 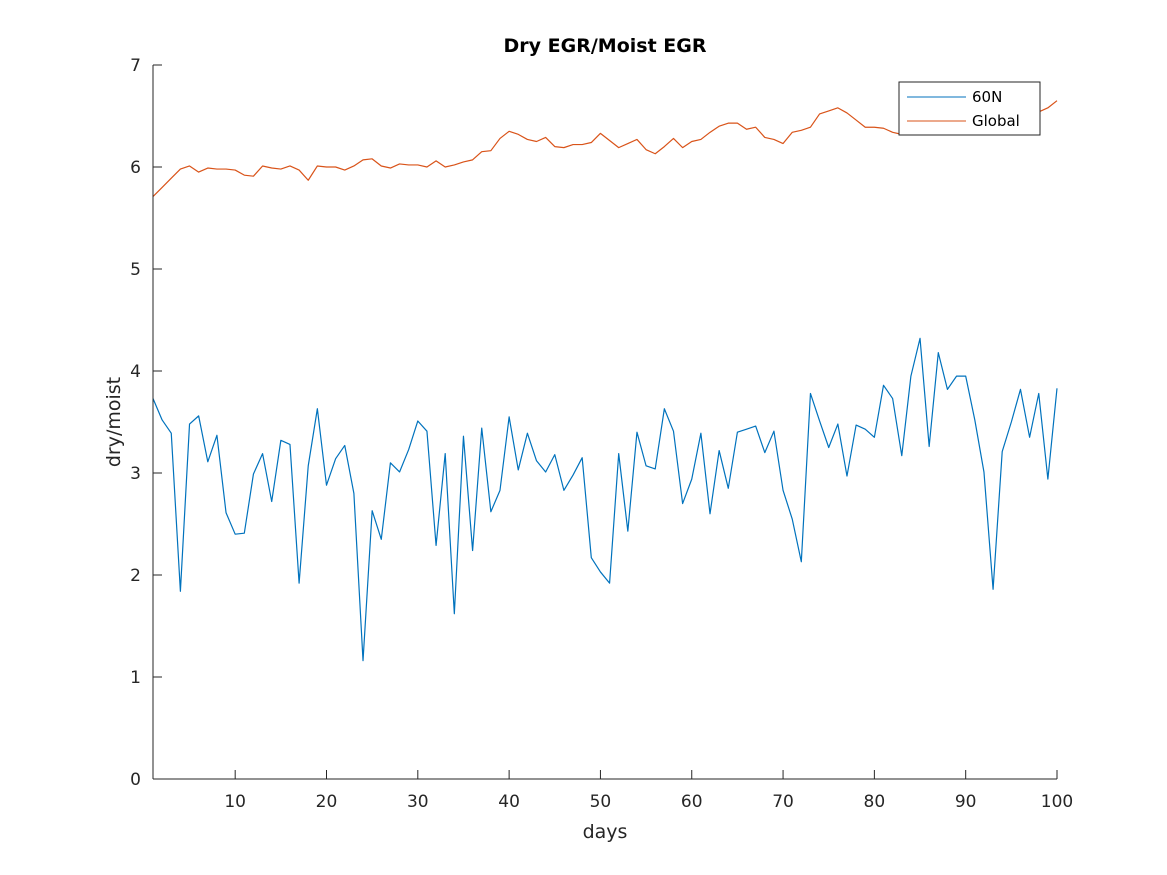 I want to click on y-tick-label: 0, so click(x=135, y=780).